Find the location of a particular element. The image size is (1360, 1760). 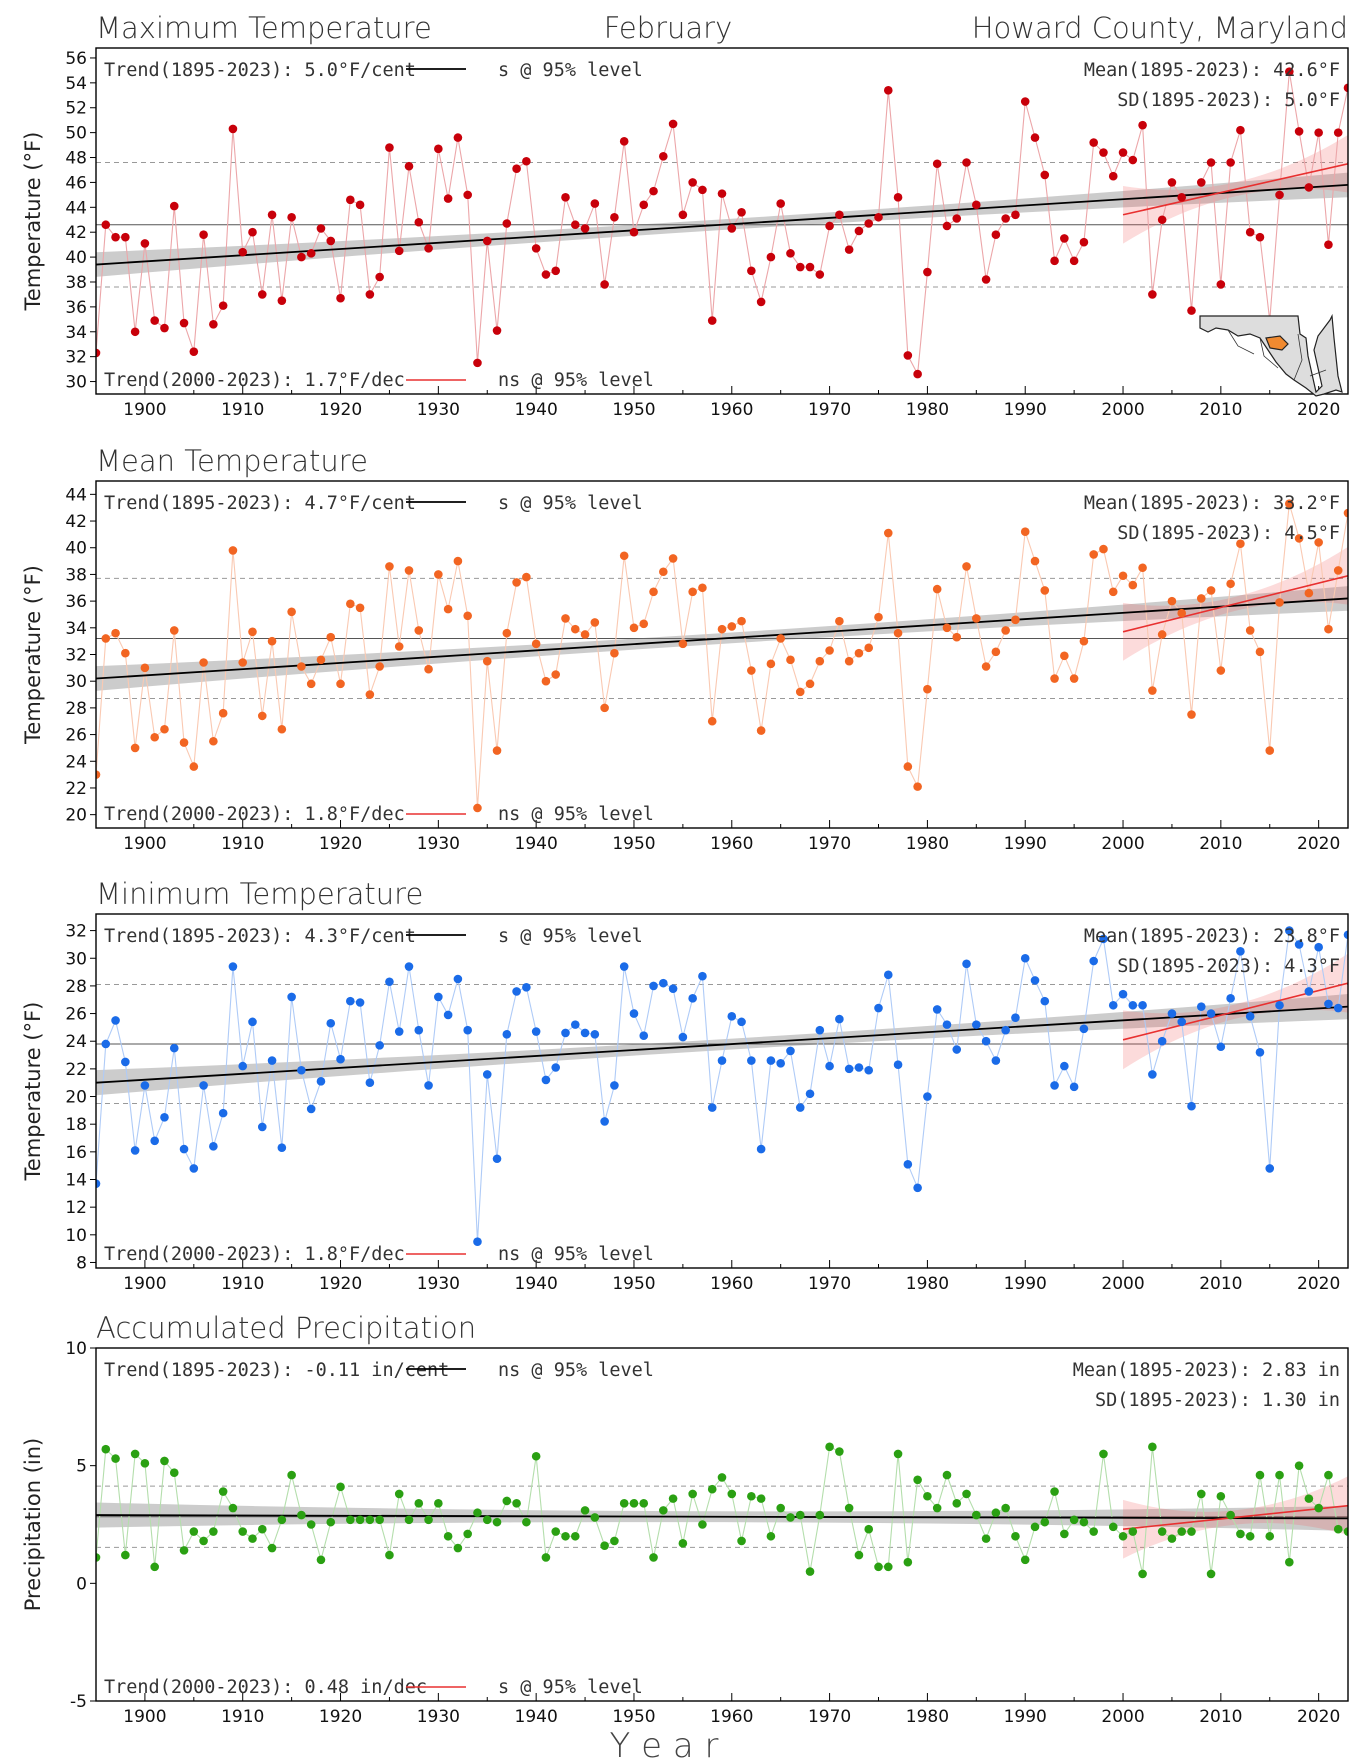

x-tick-label: 2020 is located at coordinates (1318, 1284).